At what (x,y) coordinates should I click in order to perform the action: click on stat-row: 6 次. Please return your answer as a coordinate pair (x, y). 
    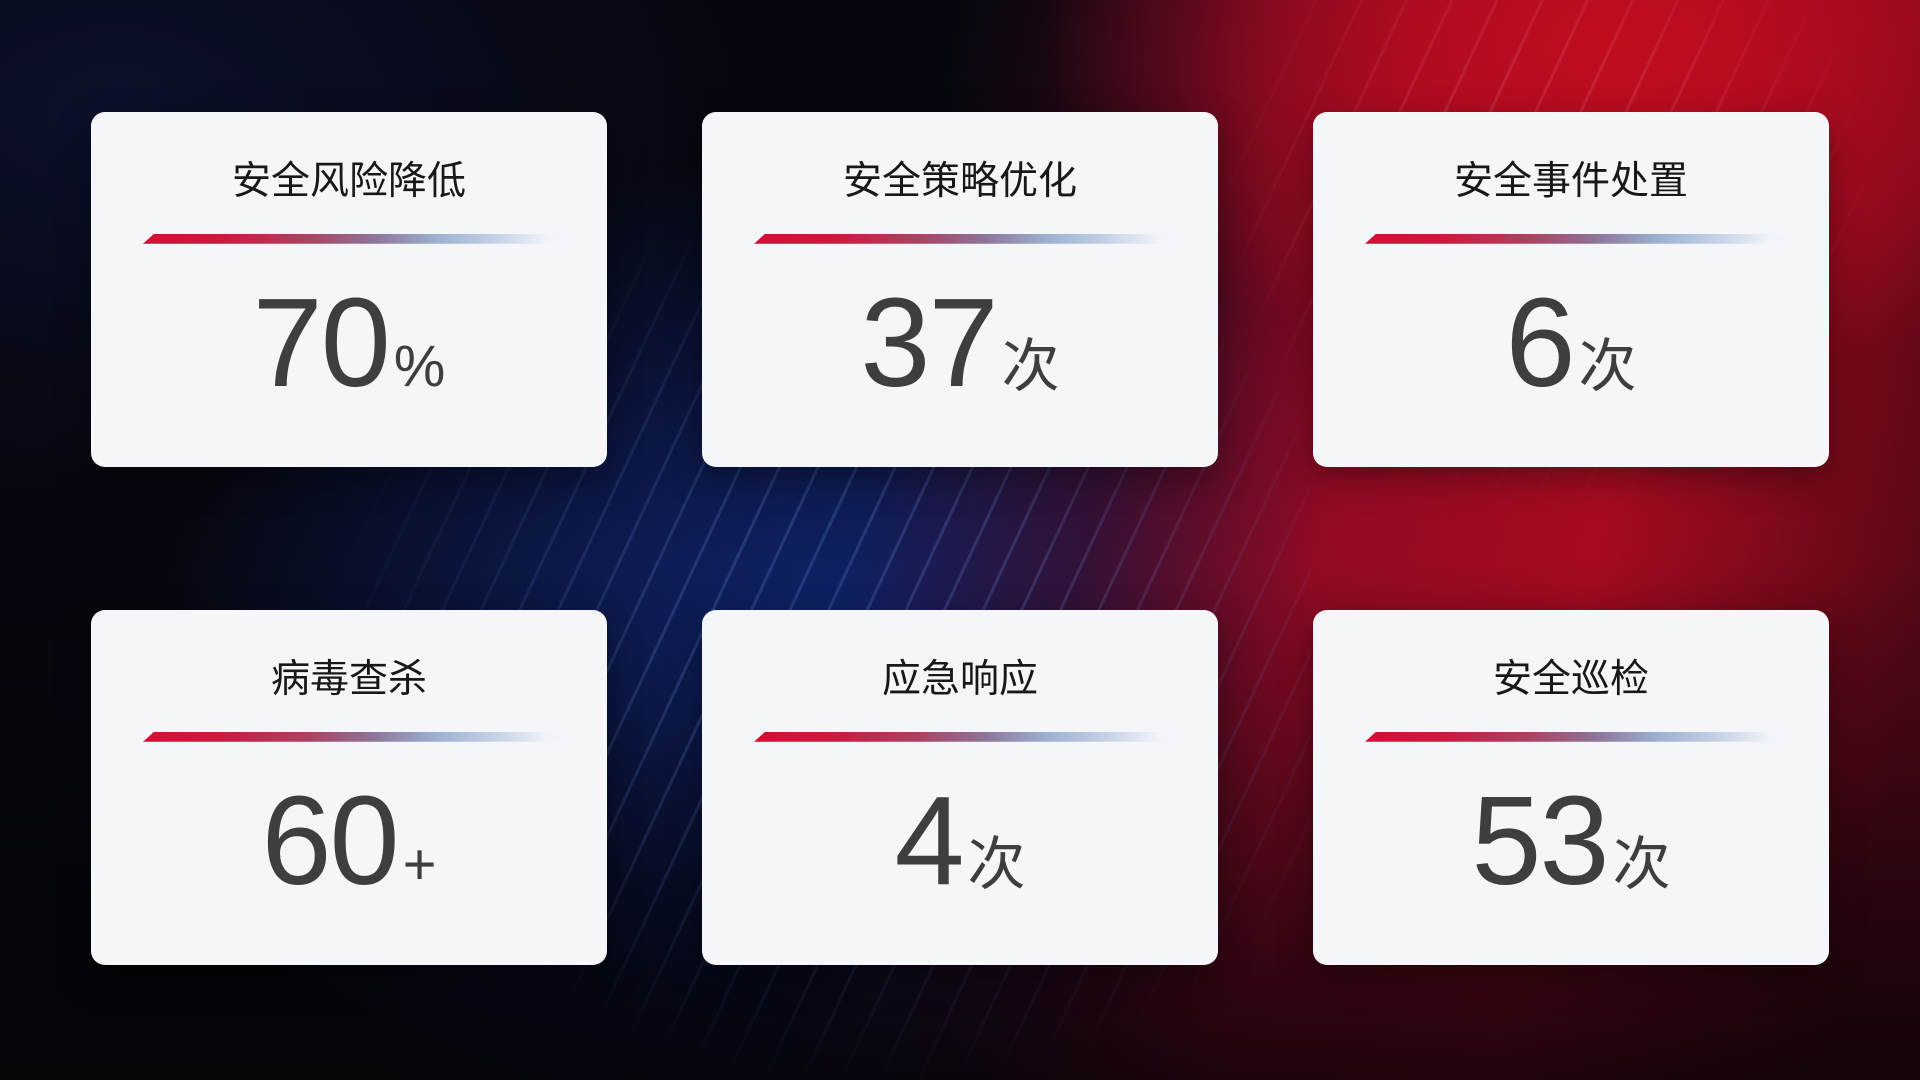
    Looking at the image, I should click on (1571, 342).